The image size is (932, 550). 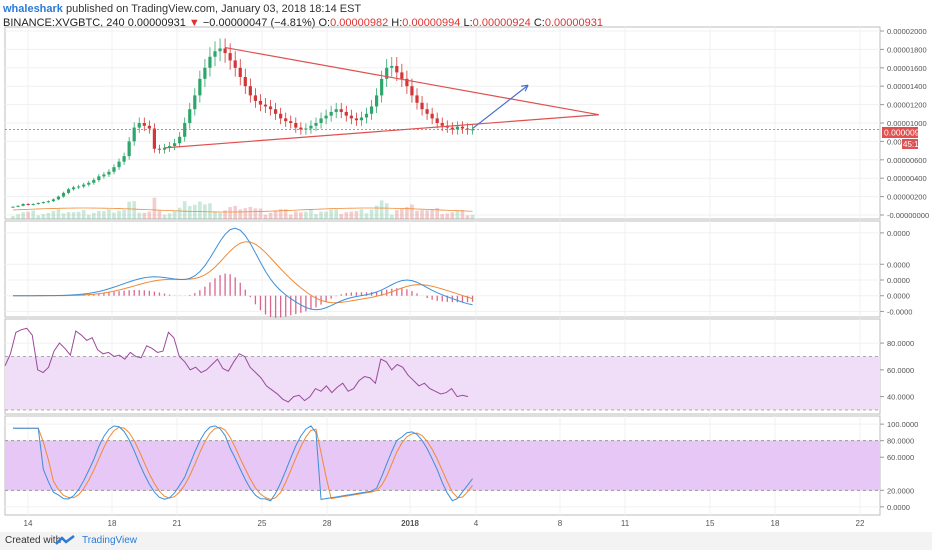 What do you see at coordinates (900, 370) in the screenshot?
I see `y-tick-label: 60.0000` at bounding box center [900, 370].